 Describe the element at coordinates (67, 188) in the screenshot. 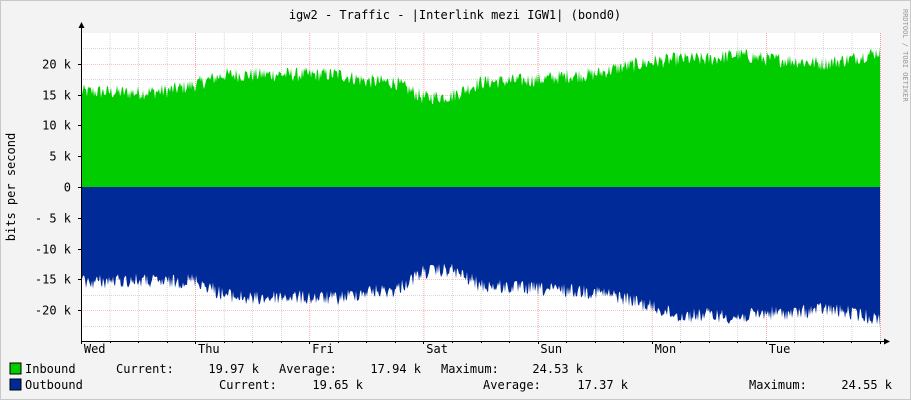

I see `y-tick-label: 0` at that location.